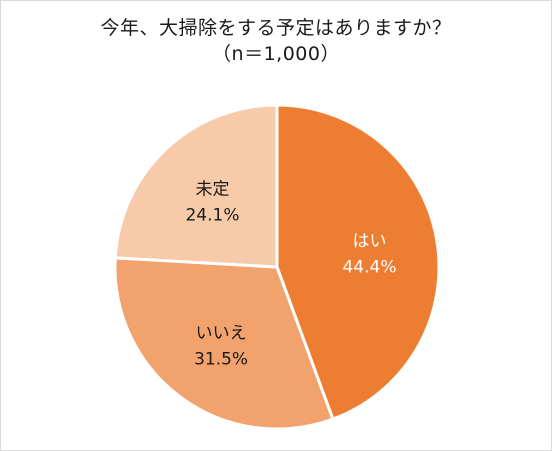 The image size is (552, 451). I want to click on slice-label-1: いいえ 31.5%, so click(221, 347).